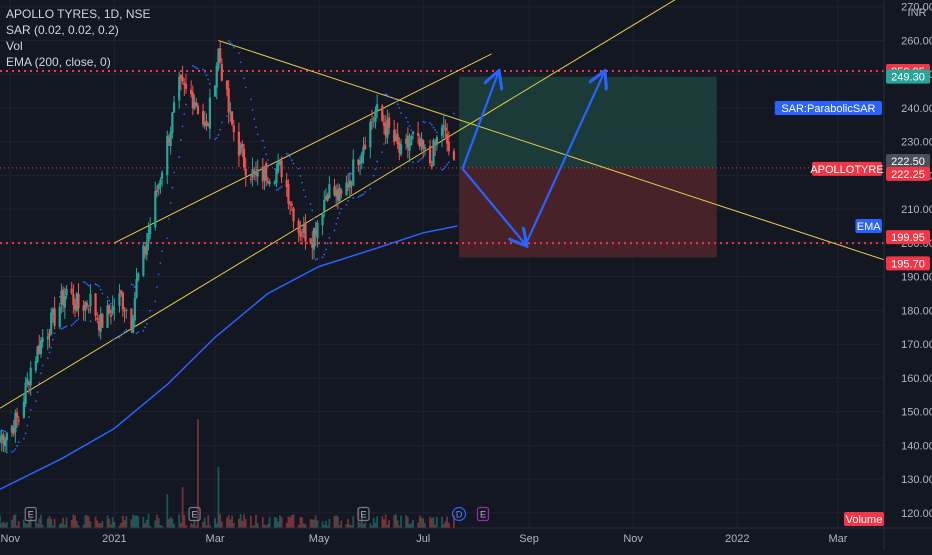 Image resolution: width=932 pixels, height=555 pixels. What do you see at coordinates (62, 30) in the screenshot?
I see `sar-indicator-label: SAR (0.02, 0.02, 0.2)` at bounding box center [62, 30].